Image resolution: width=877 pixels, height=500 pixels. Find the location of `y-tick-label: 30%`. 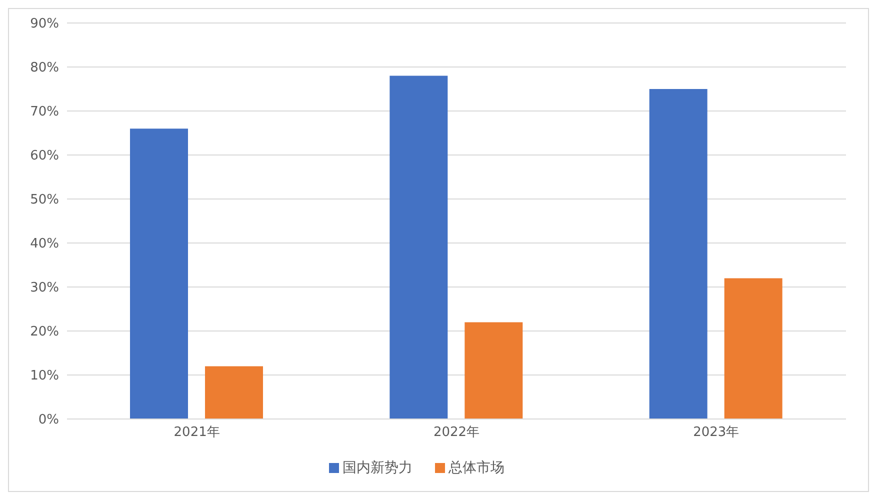

y-tick-label: 30% is located at coordinates (44, 288).